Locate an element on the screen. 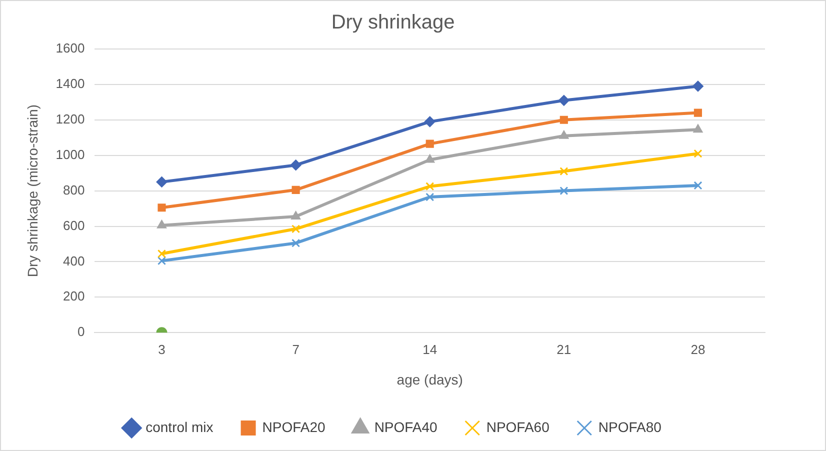 Image resolution: width=826 pixels, height=451 pixels. y-tick-label: 1600 is located at coordinates (70, 48).